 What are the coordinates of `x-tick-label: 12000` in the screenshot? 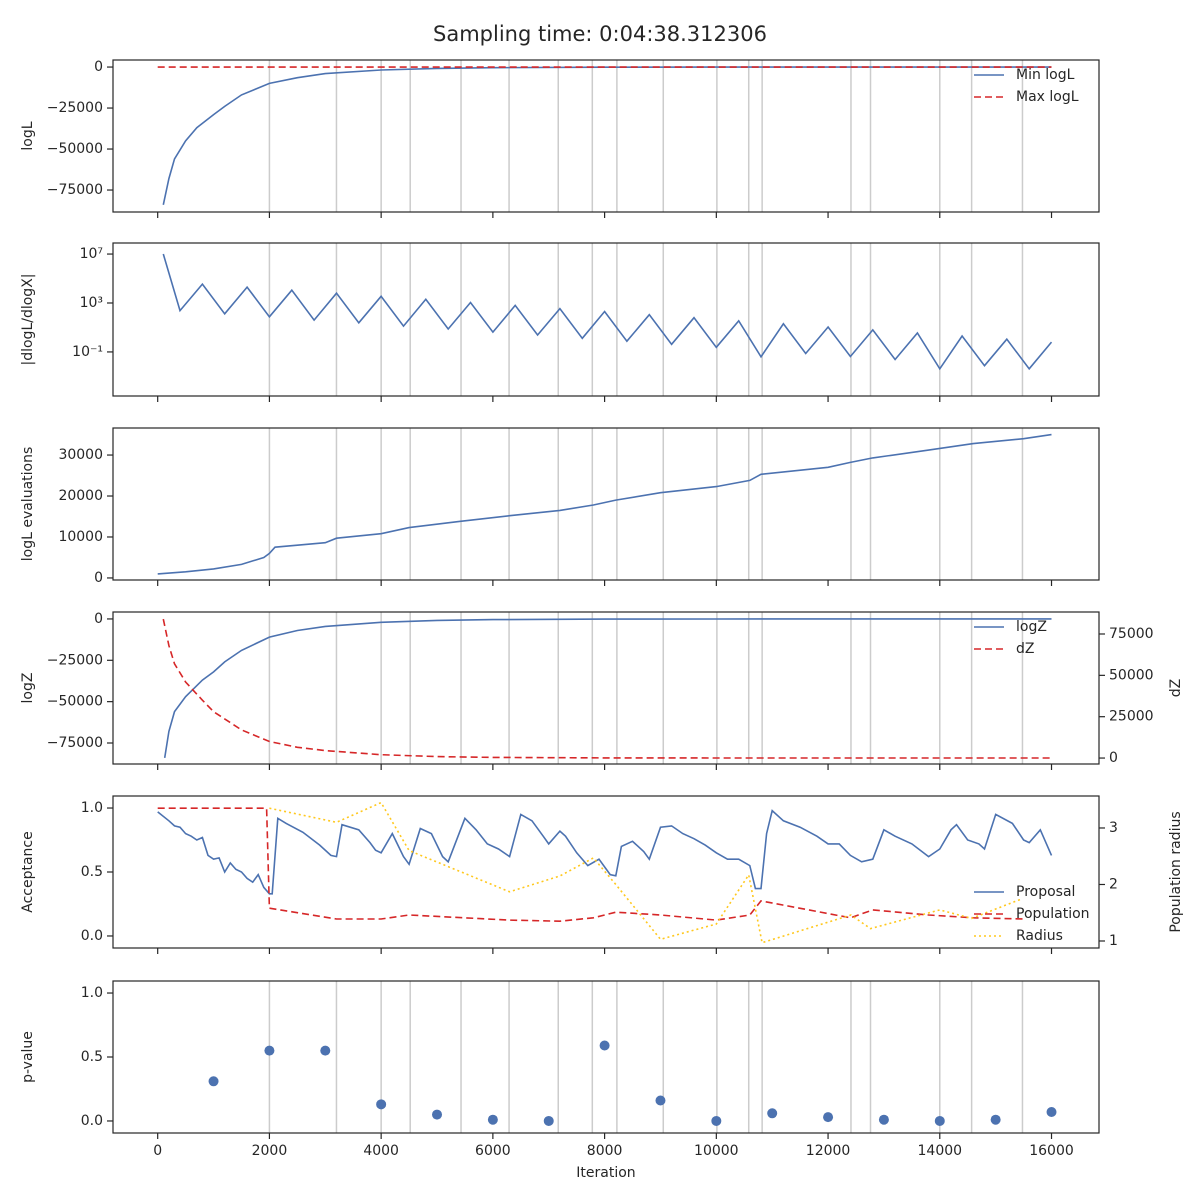 It's located at (828, 1151).